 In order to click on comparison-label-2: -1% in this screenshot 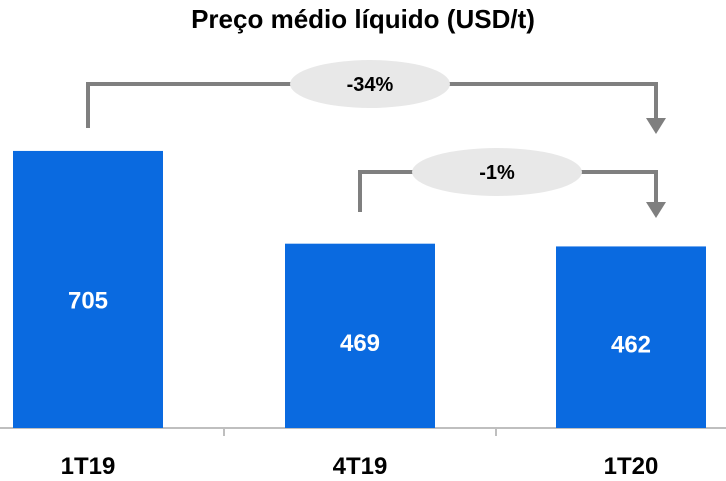, I will do `click(497, 173)`.